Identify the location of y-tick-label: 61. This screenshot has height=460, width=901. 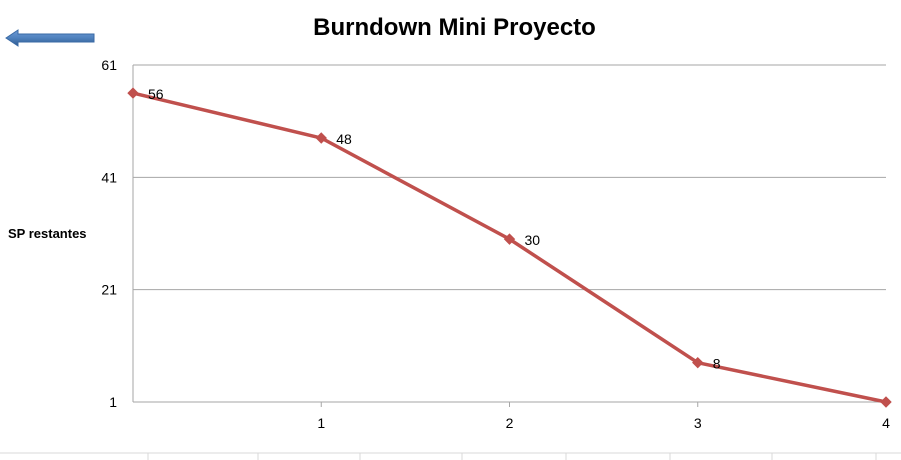
(109, 65).